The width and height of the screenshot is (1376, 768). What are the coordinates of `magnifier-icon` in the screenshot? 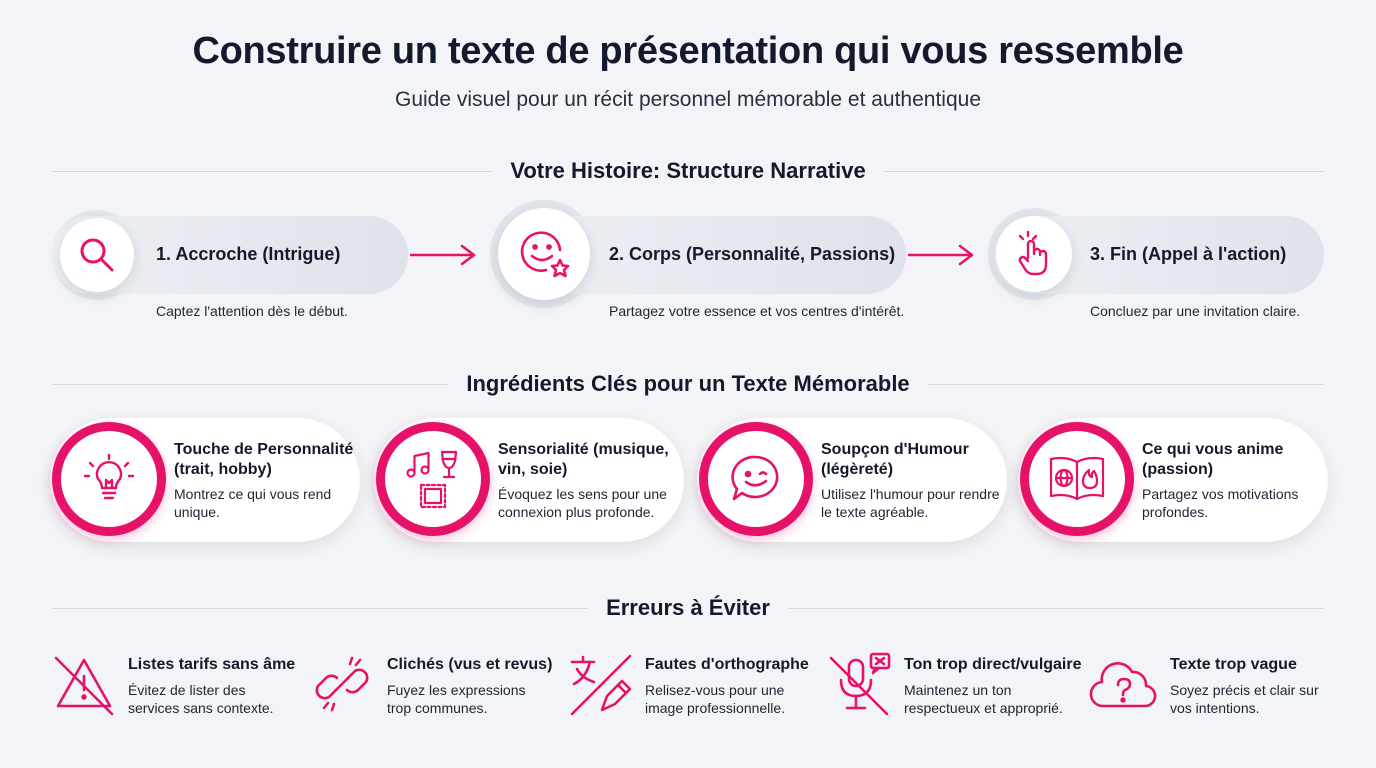 It's located at (97, 255).